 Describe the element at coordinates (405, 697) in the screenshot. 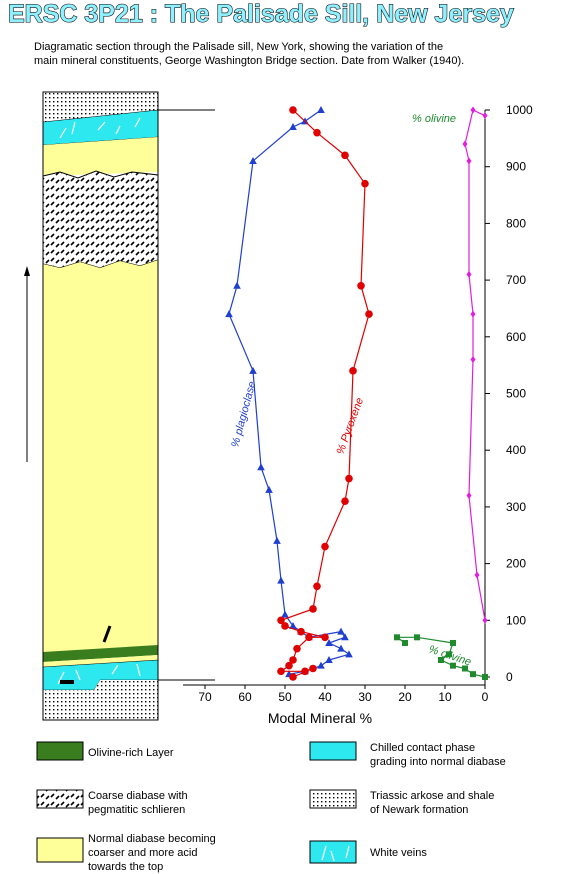

I see `x-tick-label: 20` at that location.